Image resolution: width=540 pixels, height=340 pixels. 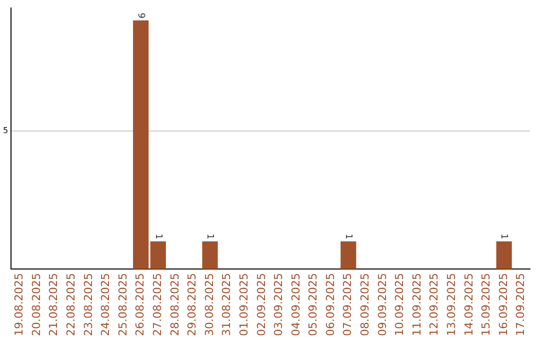 What do you see at coordinates (227, 304) in the screenshot?
I see `x-tick-label: 31.08.2025` at bounding box center [227, 304].